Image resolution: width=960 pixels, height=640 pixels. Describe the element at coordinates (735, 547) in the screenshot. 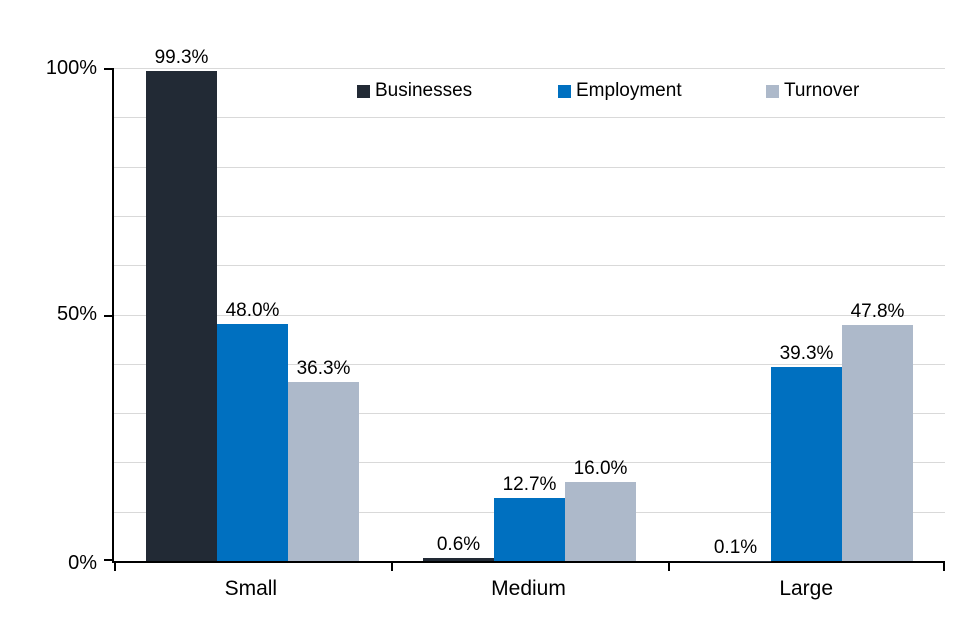

I see `bar-value-label: 0.1%` at that location.